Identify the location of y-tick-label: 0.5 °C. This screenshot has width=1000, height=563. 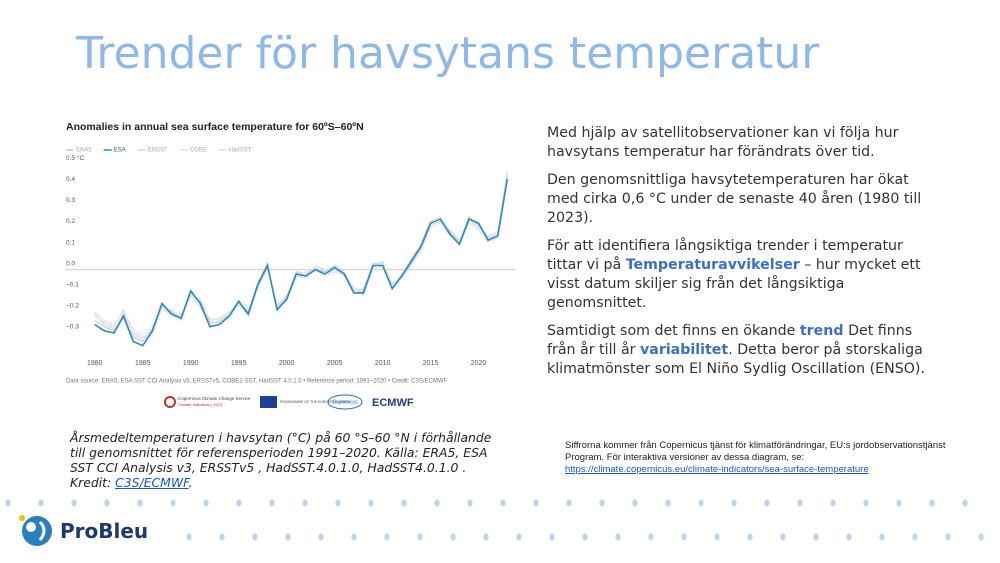
(75, 158).